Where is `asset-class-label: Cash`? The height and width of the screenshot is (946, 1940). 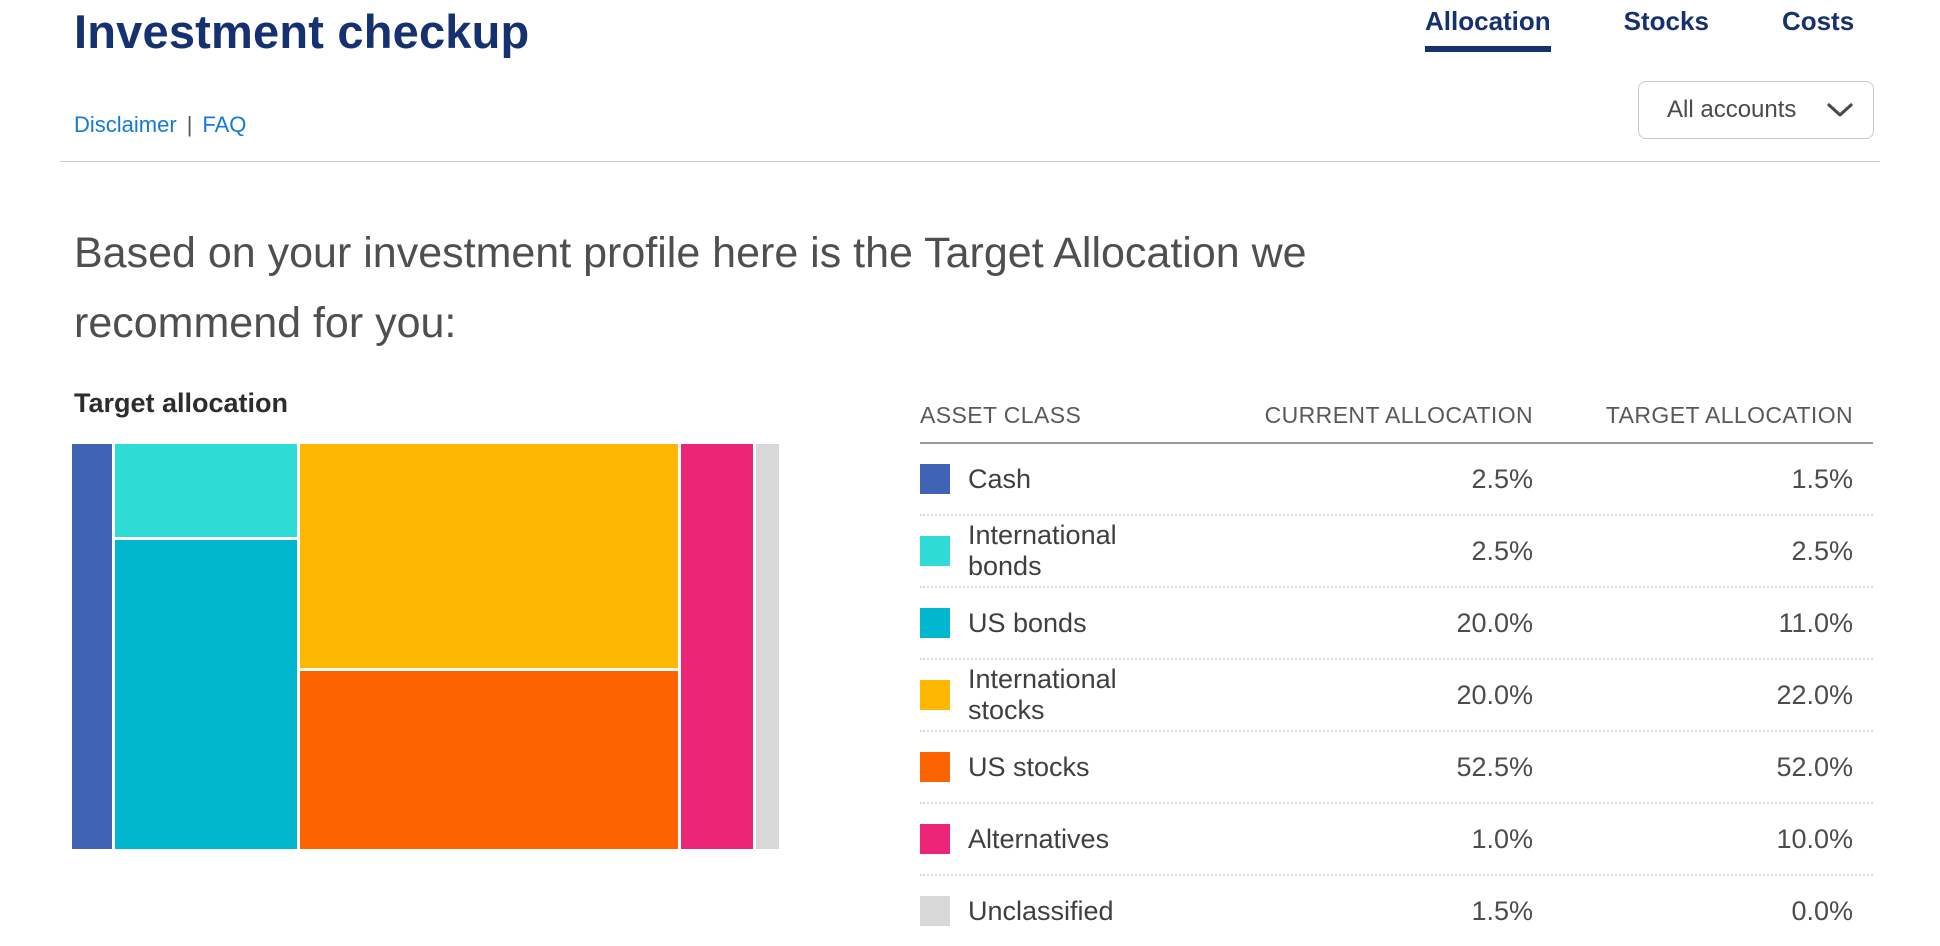
asset-class-label: Cash is located at coordinates (1000, 478).